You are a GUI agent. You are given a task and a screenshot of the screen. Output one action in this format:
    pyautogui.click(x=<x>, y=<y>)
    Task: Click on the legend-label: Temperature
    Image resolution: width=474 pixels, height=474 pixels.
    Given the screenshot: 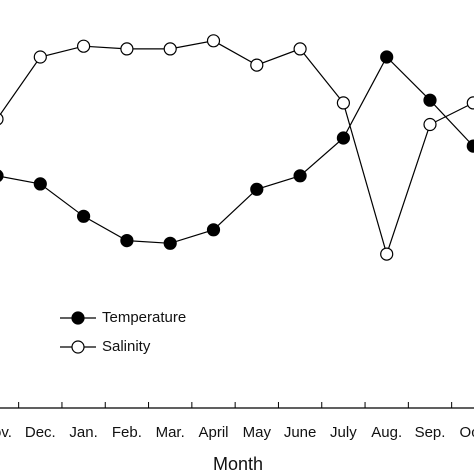 What is the action you would take?
    pyautogui.click(x=144, y=317)
    